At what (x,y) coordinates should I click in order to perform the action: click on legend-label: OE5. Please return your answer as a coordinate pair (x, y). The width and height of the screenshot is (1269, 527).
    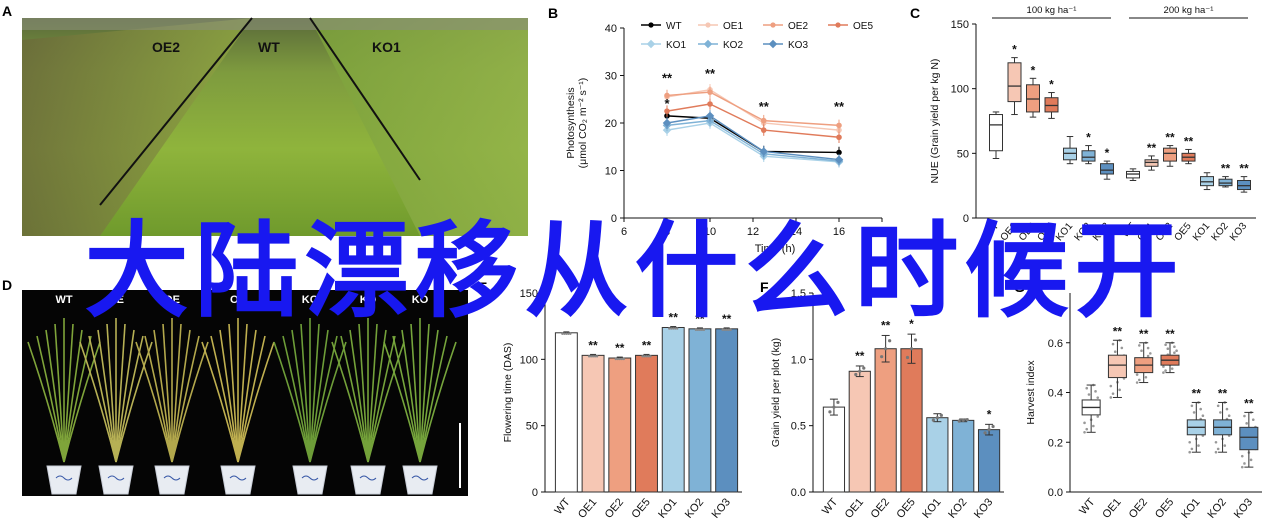
    Looking at the image, I should click on (863, 26).